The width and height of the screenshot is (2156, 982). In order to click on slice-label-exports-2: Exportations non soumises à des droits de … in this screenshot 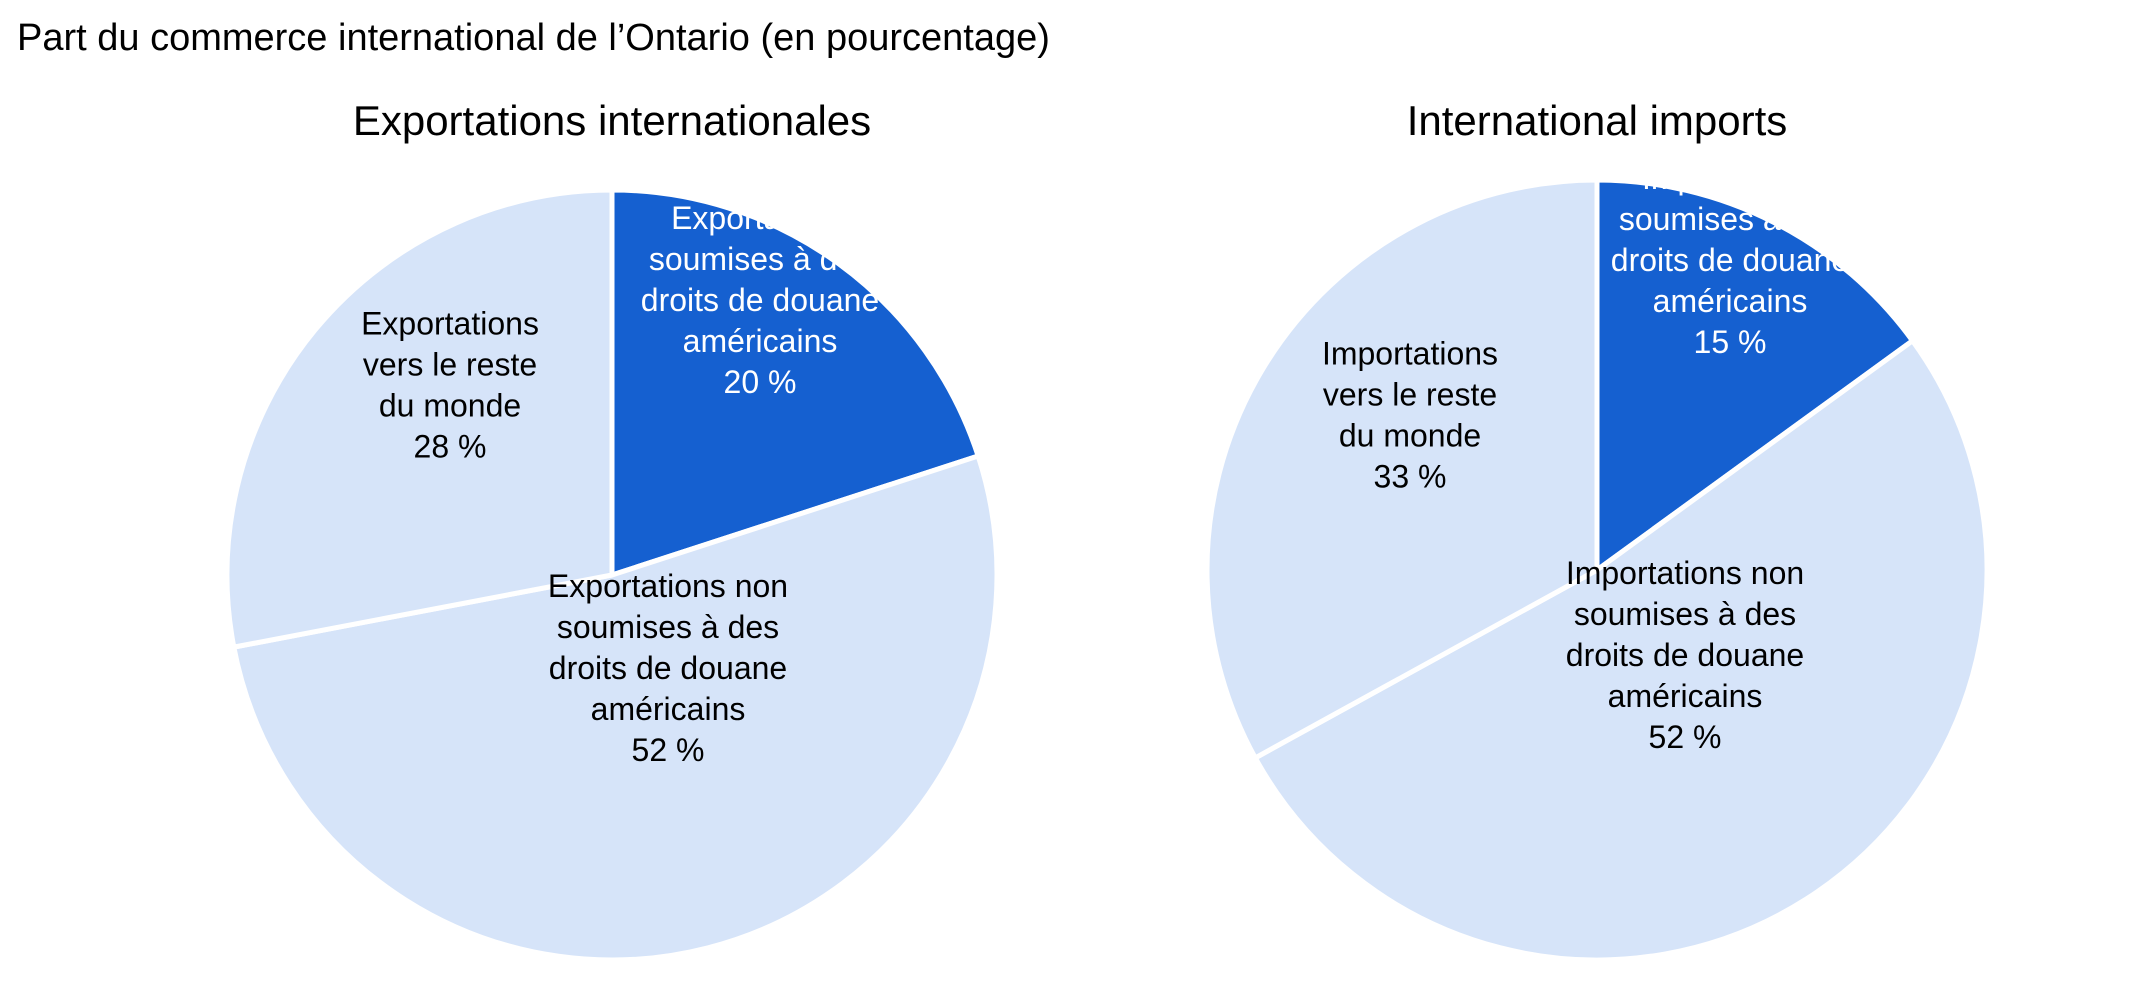, I will do `click(668, 668)`.